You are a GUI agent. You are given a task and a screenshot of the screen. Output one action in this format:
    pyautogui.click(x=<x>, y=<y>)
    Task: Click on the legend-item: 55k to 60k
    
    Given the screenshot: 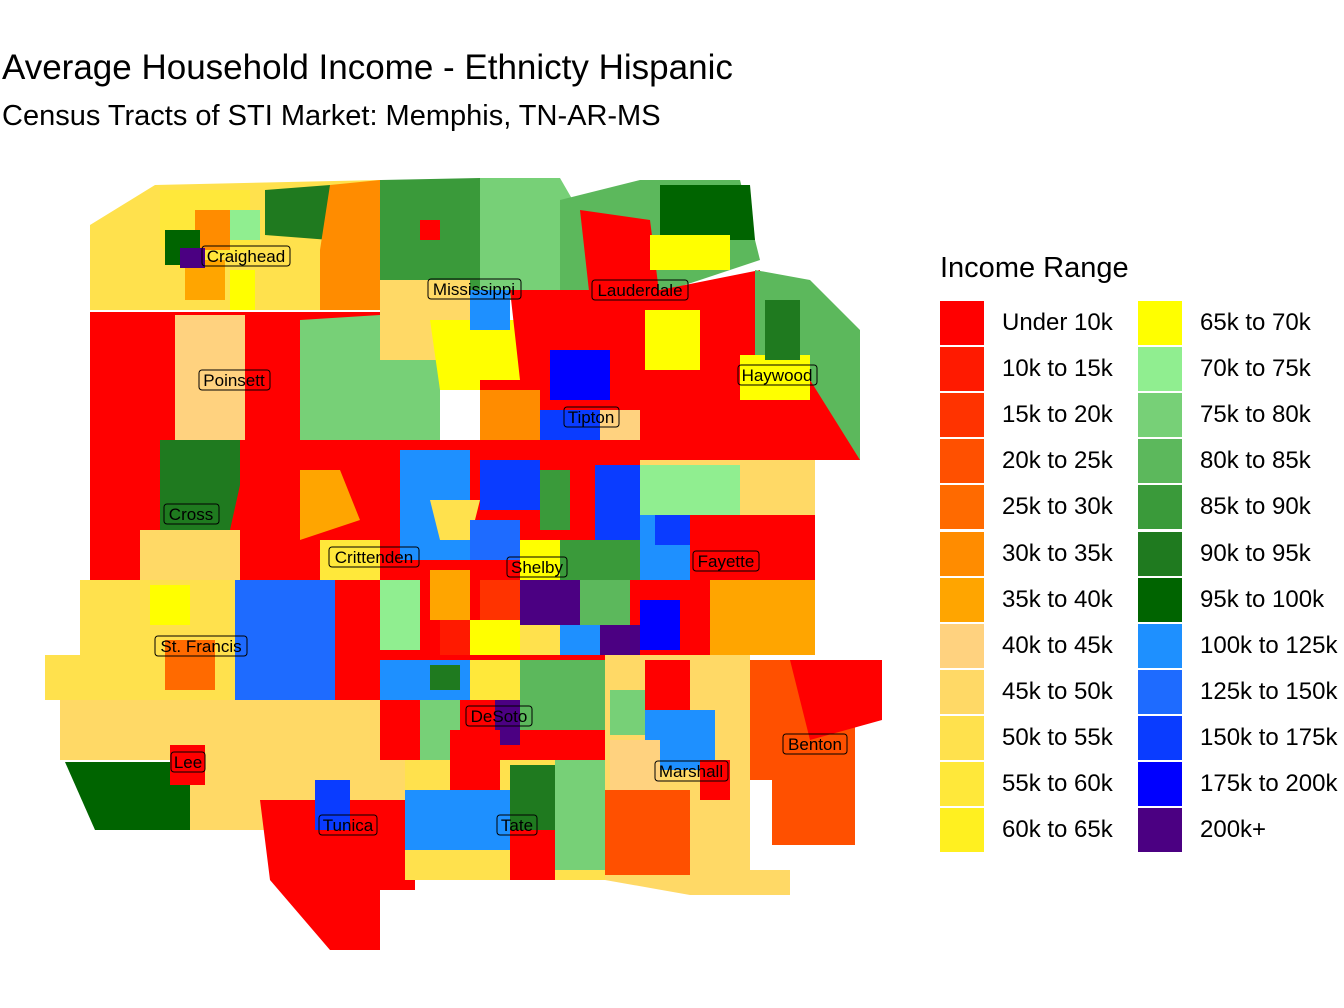 What is the action you would take?
    pyautogui.click(x=1040, y=785)
    